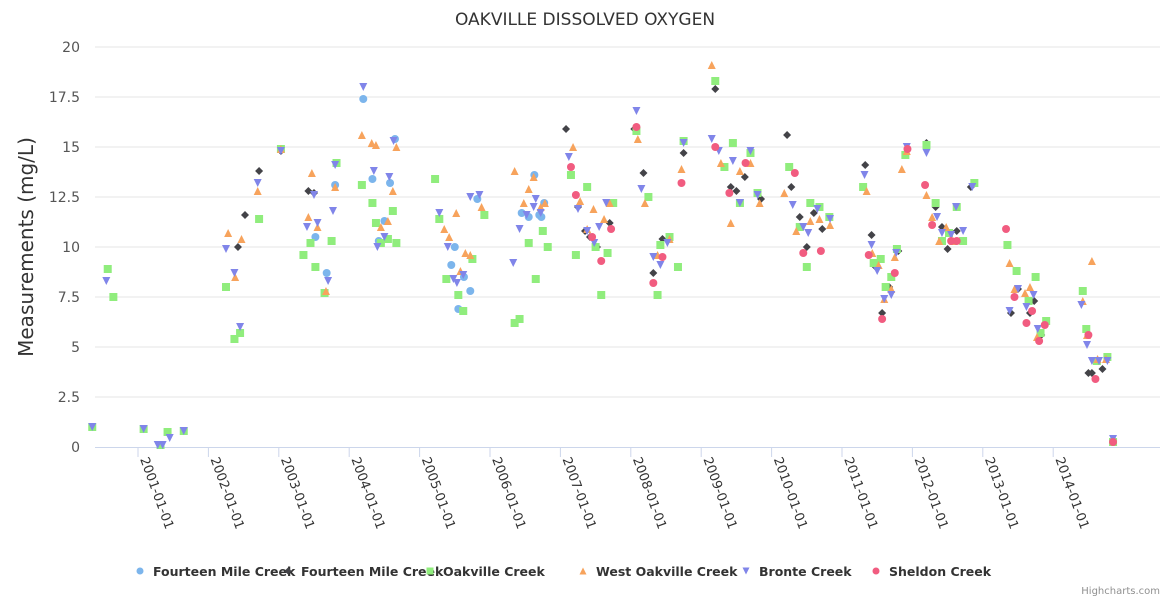  Describe the element at coordinates (156, 493) in the screenshot. I see `x-tick-label: 2001-01-01` at that location.